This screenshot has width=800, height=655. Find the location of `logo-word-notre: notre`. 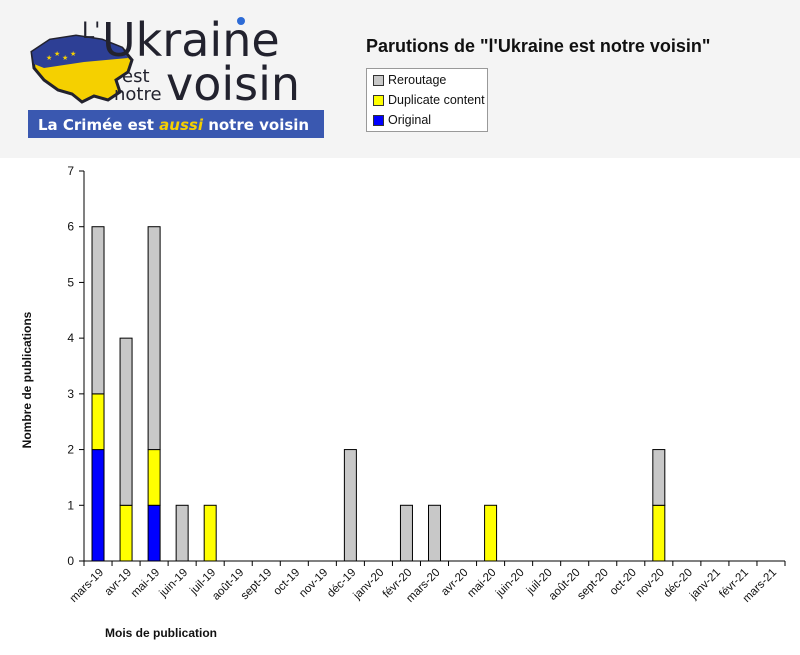

logo-word-notre: notre is located at coordinates (138, 94).